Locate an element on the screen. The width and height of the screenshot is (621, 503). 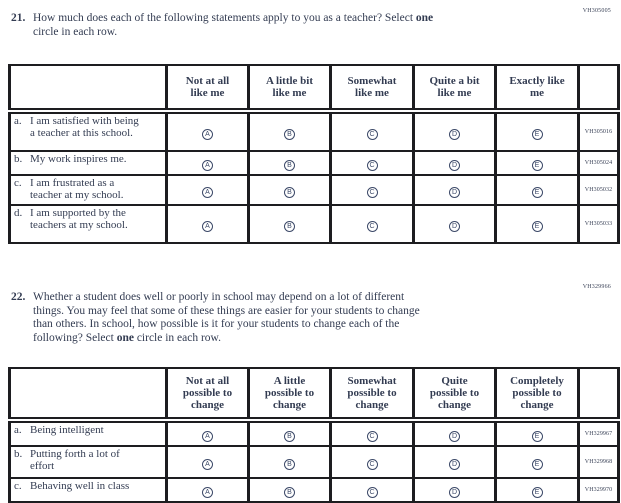
column-header: A little bit like me is located at coordinates (289, 89).